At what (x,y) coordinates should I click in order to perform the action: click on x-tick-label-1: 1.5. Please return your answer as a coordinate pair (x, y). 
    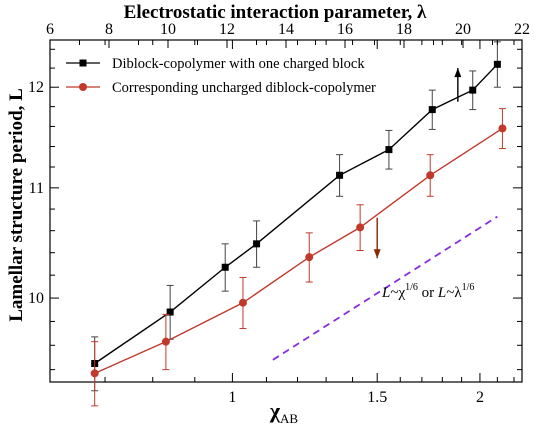
    Looking at the image, I should click on (377, 397).